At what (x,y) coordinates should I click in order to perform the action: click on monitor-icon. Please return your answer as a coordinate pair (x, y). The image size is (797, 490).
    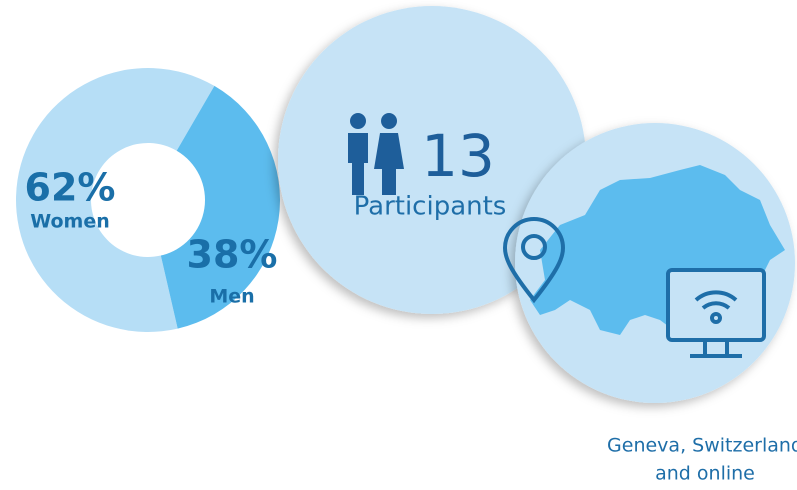
    Looking at the image, I should click on (716, 313).